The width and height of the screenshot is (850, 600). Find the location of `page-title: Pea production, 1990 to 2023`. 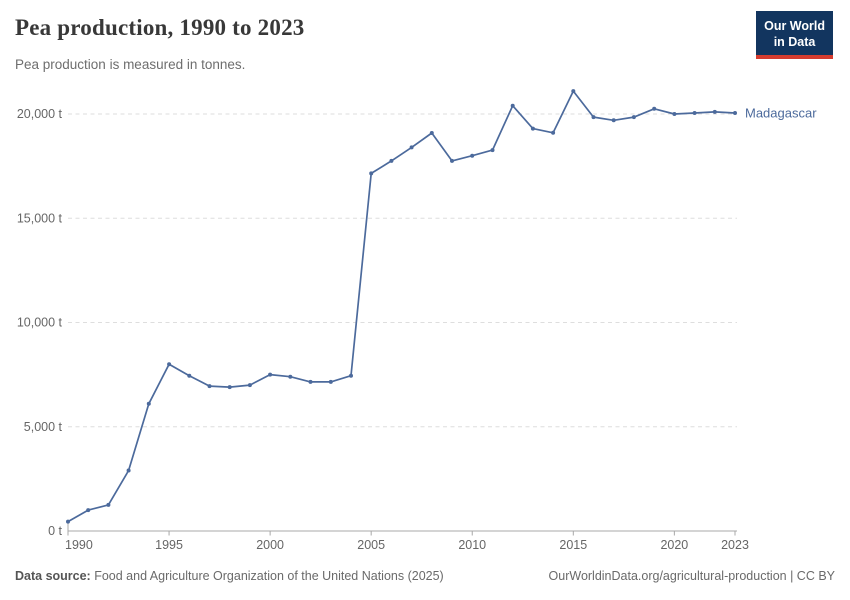

page-title: Pea production, 1990 to 2023 is located at coordinates (160, 27).